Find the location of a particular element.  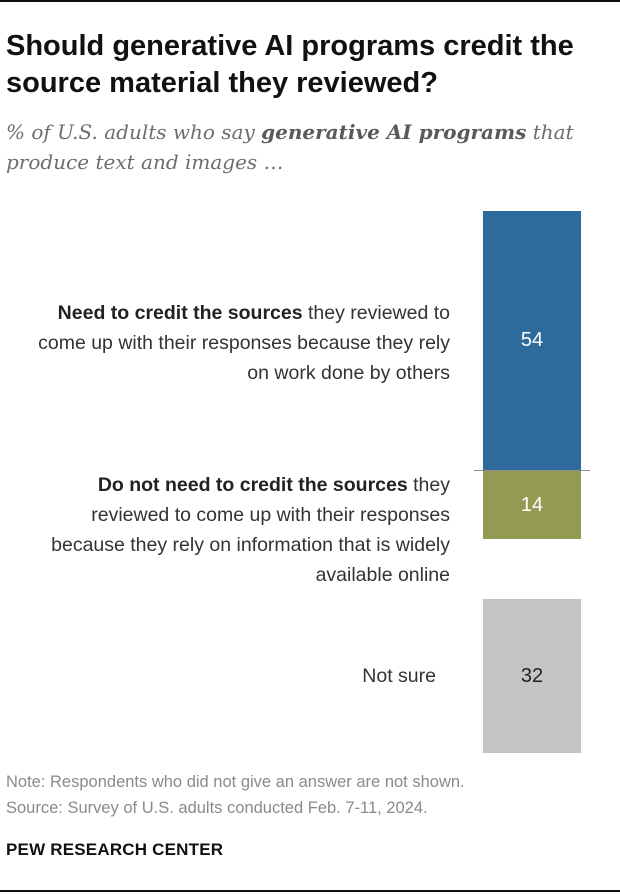

bottom-rule is located at coordinates (310, 891).